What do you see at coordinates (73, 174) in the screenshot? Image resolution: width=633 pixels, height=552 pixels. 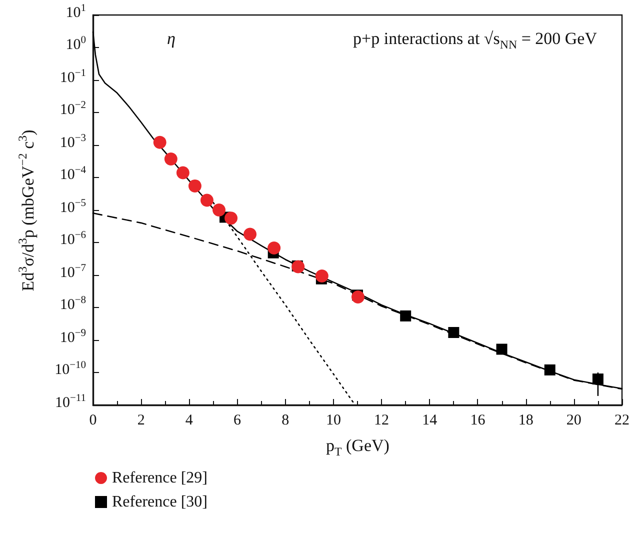 I see `y-tick-label: 10$^{−4}$` at bounding box center [73, 174].